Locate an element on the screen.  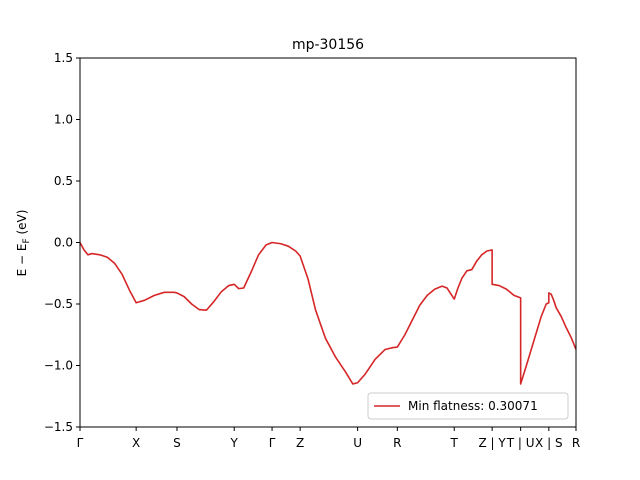
x-tick-label: X | S is located at coordinates (549, 443).